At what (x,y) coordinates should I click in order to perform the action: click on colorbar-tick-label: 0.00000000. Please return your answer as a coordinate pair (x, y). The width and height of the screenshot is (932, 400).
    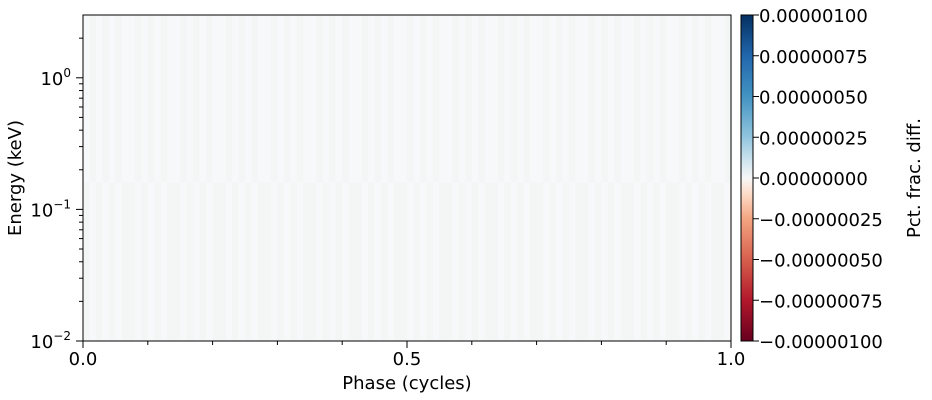
    Looking at the image, I should click on (813, 179).